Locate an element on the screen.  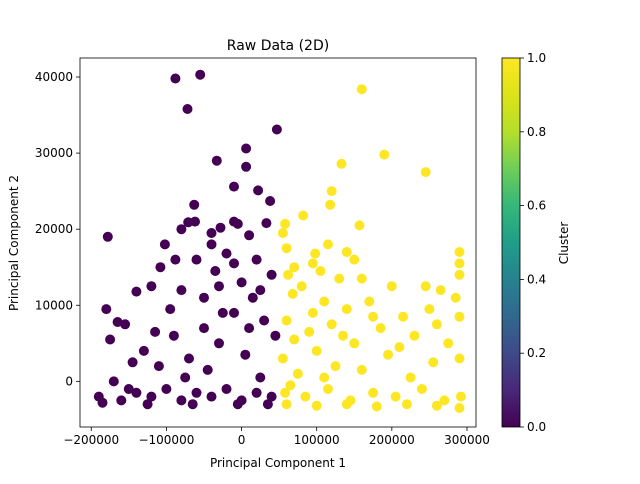
x-tick-label: −200000 is located at coordinates (91, 440).